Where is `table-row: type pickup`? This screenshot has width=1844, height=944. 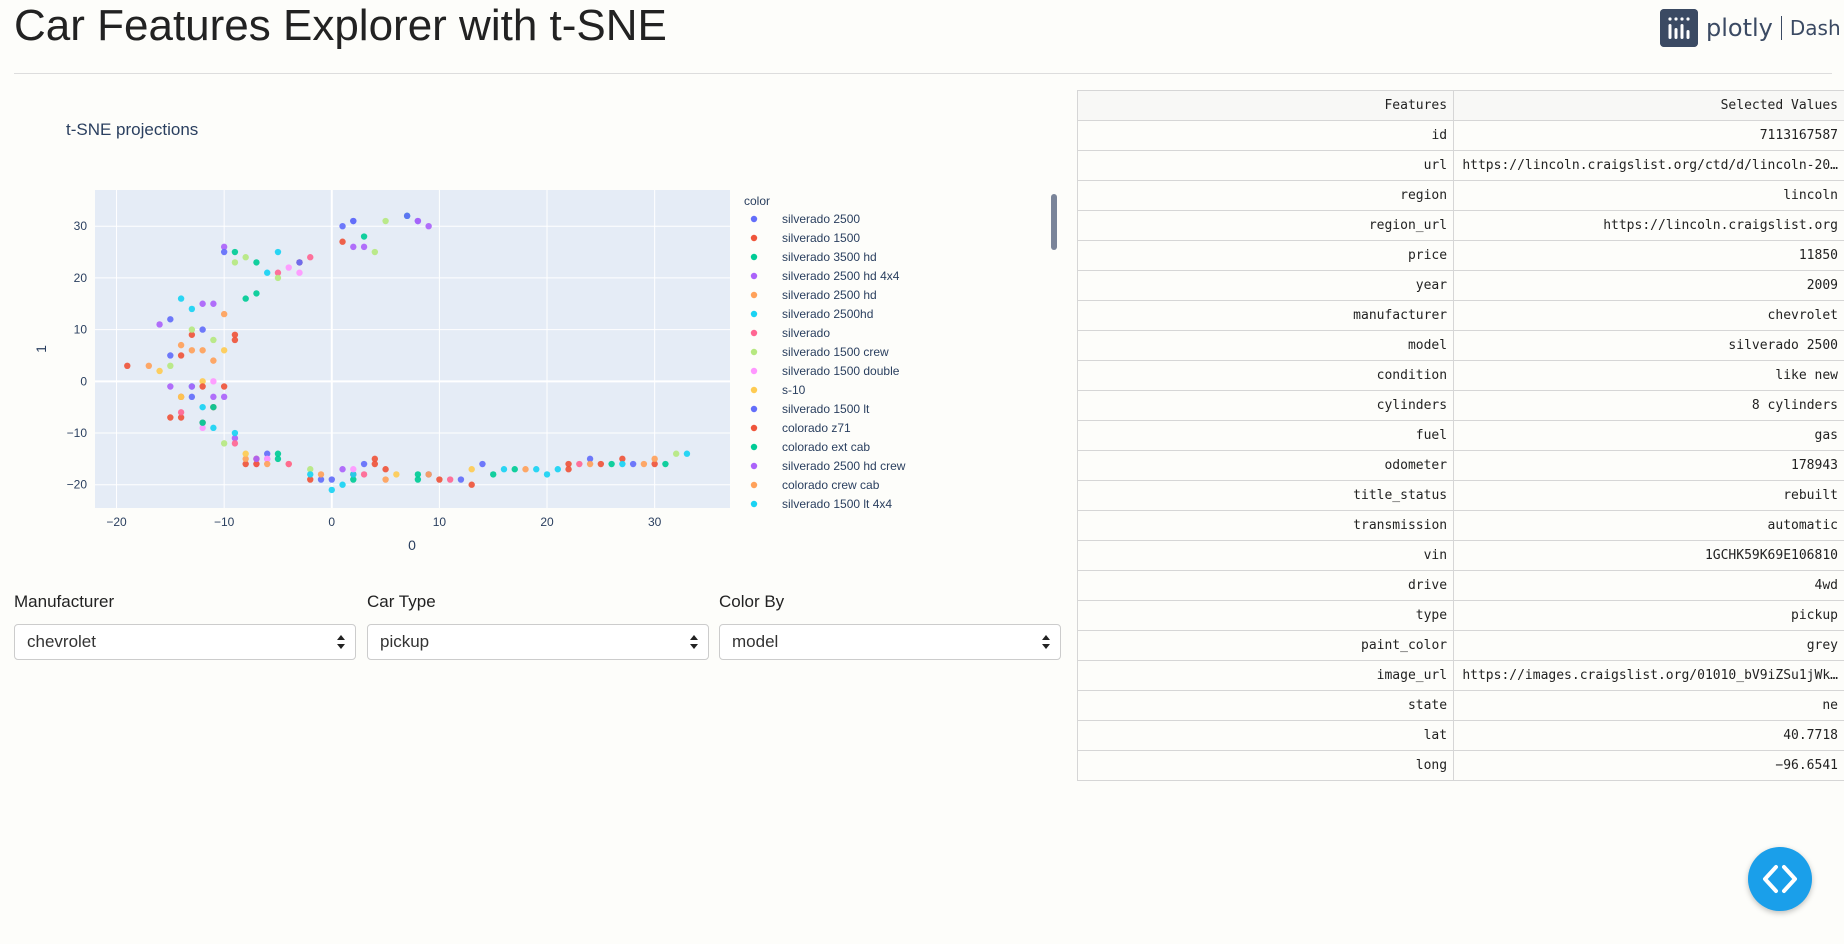 table-row: type pickup is located at coordinates (1460, 615).